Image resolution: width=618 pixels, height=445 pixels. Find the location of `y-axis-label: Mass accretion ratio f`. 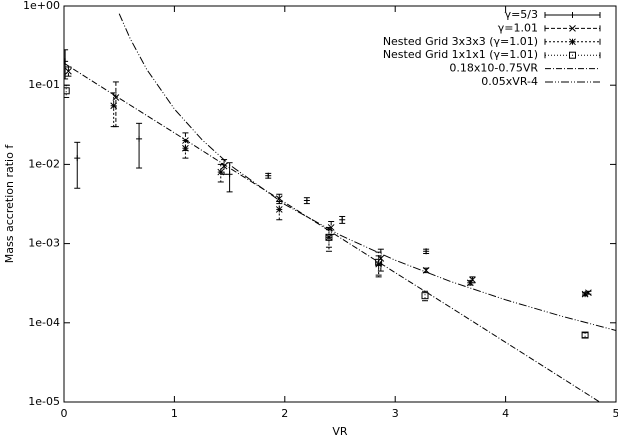

y-axis-label: Mass accretion ratio f is located at coordinates (9, 204).